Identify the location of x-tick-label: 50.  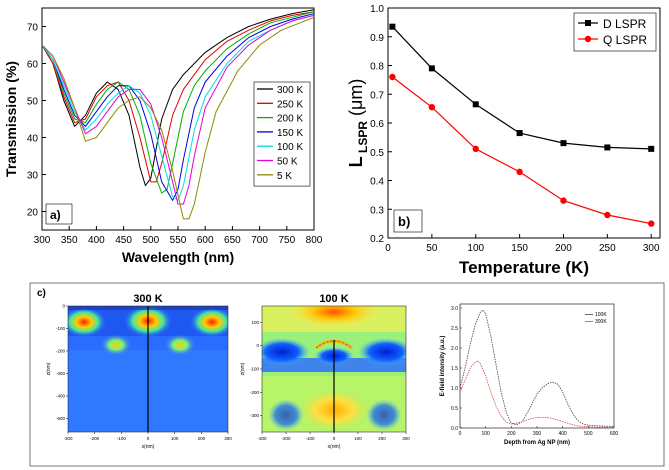
(432, 248).